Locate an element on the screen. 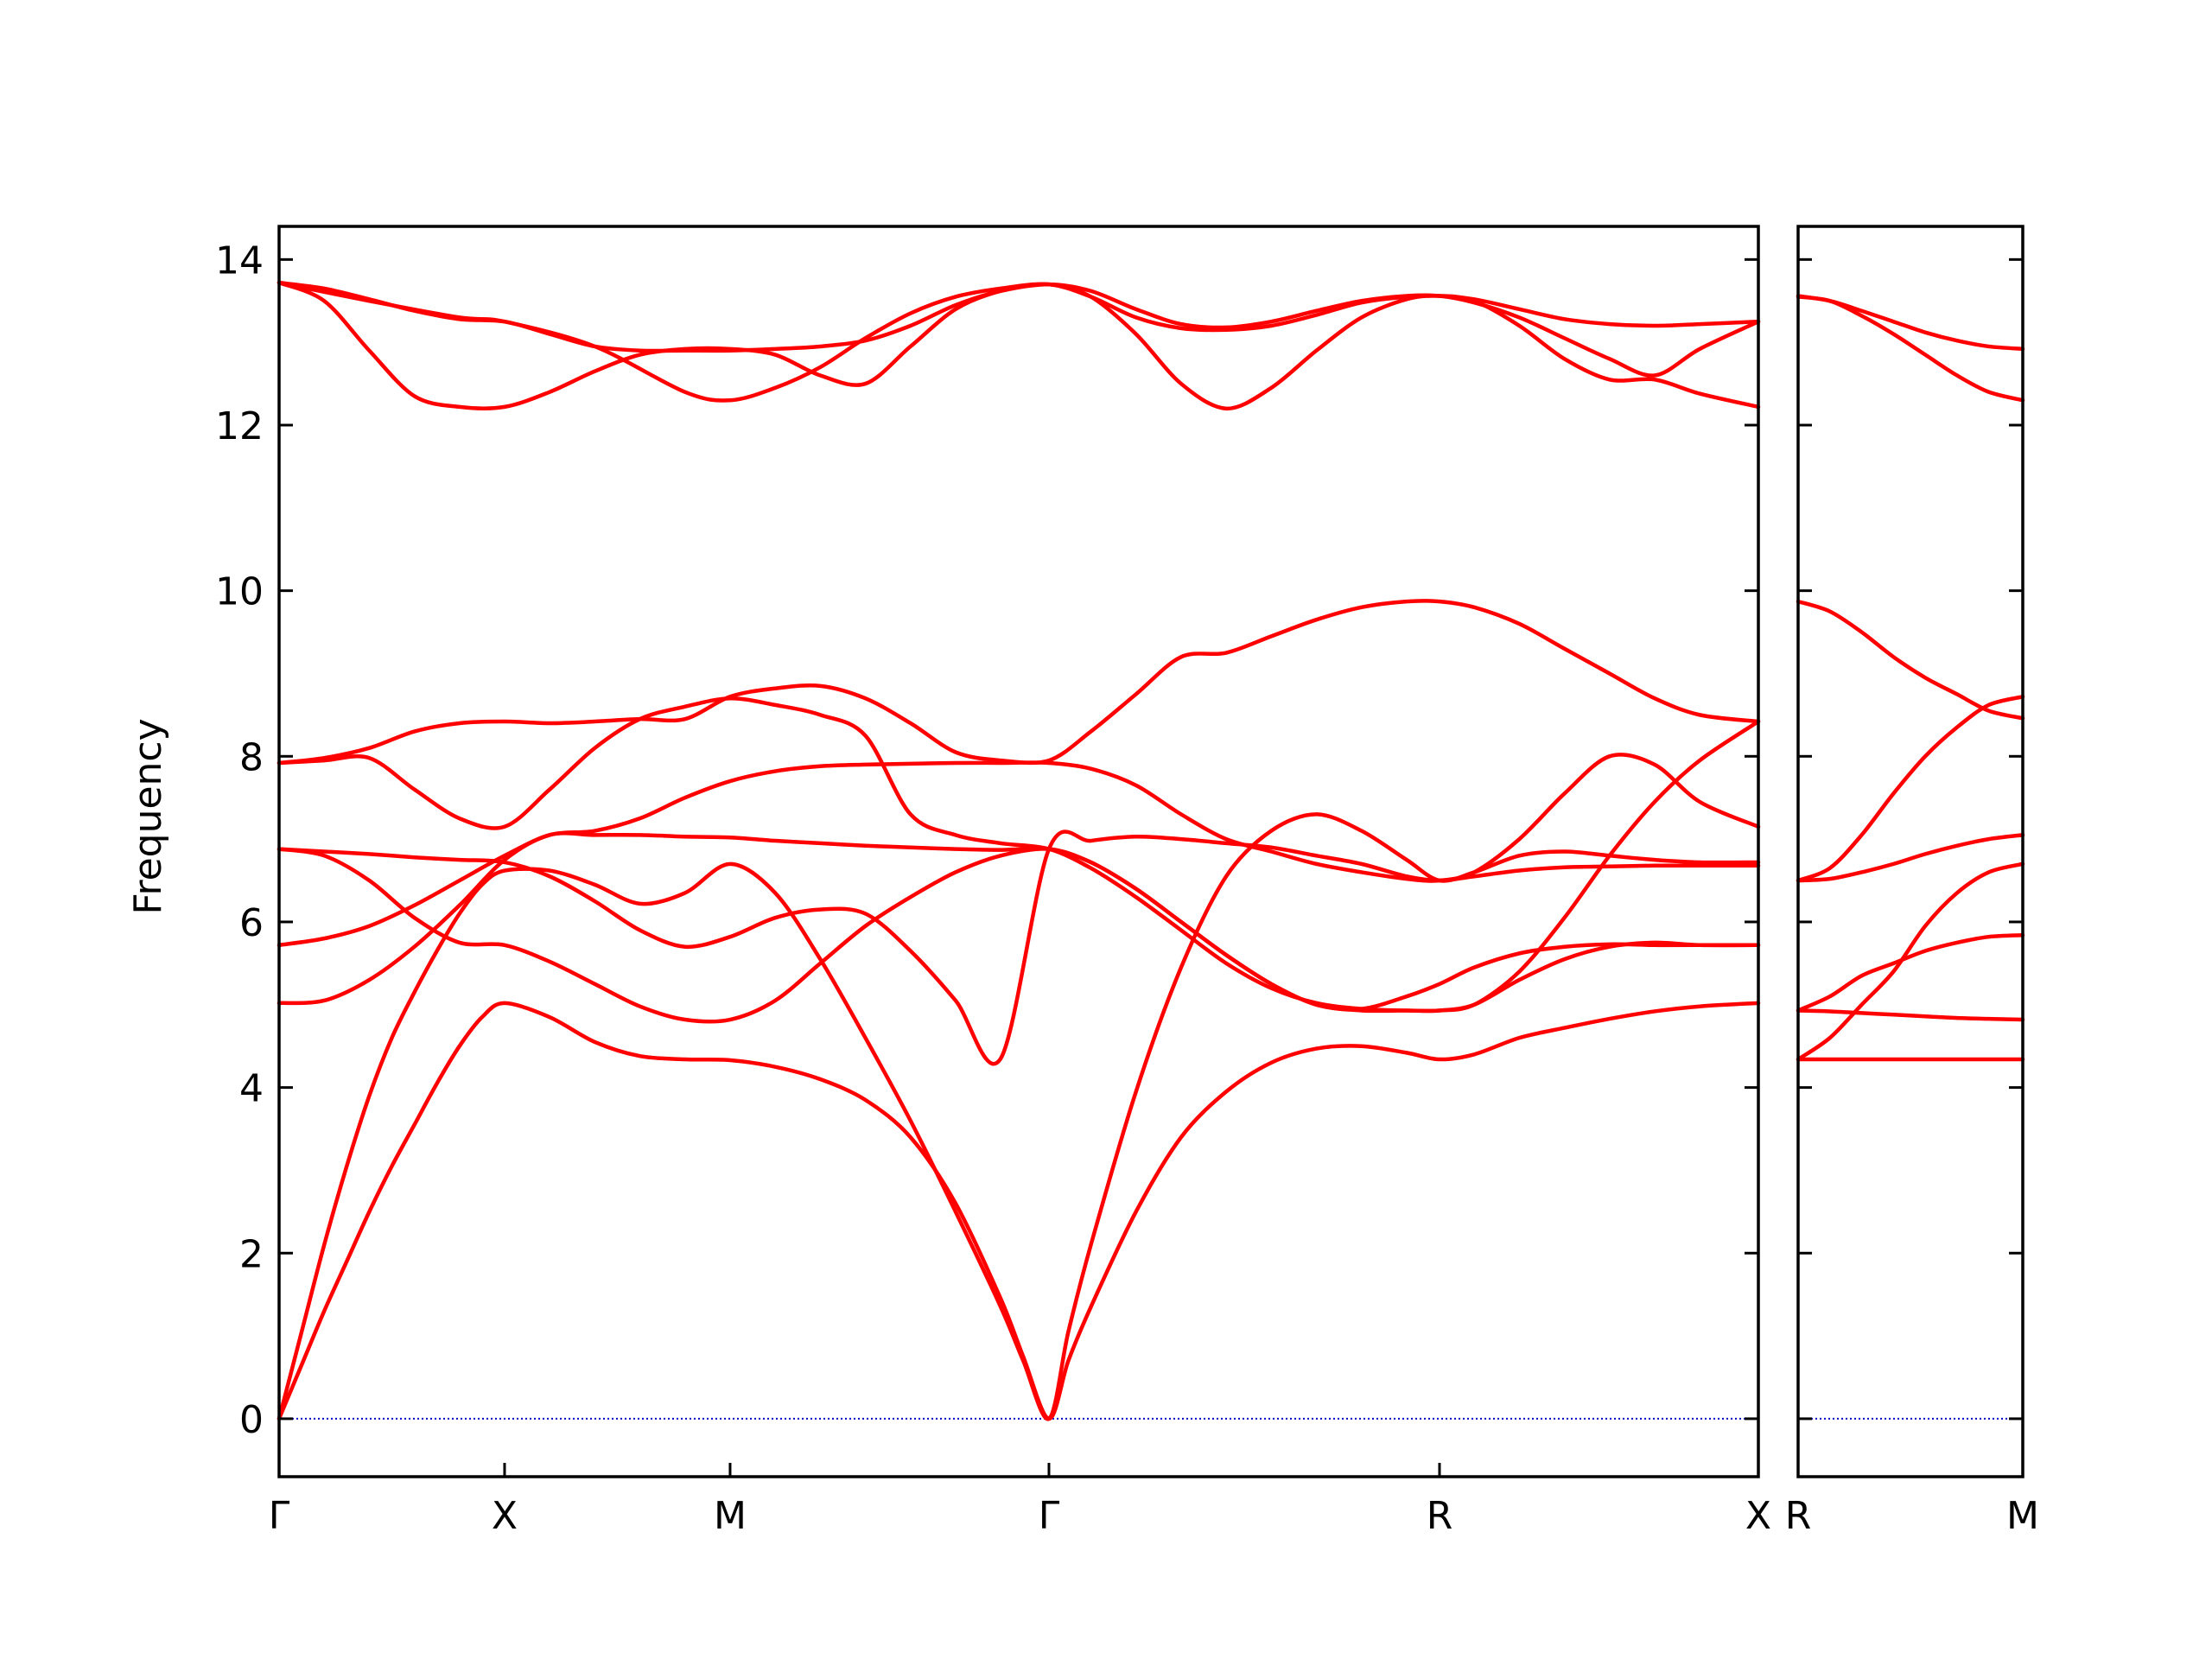  y-tick-label: 4 is located at coordinates (251, 1089).